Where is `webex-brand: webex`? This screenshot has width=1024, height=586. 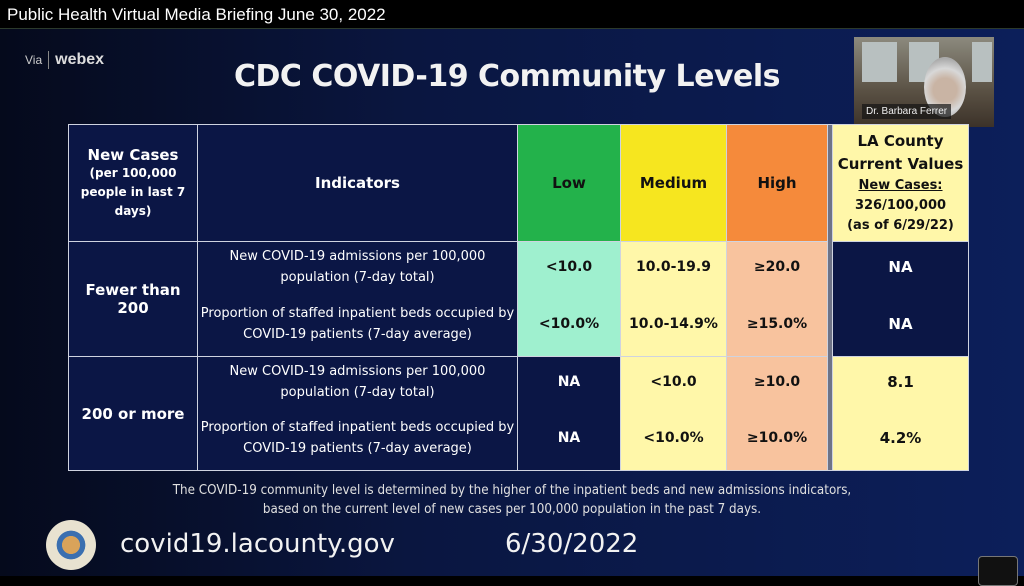
webex-brand: webex is located at coordinates (80, 59).